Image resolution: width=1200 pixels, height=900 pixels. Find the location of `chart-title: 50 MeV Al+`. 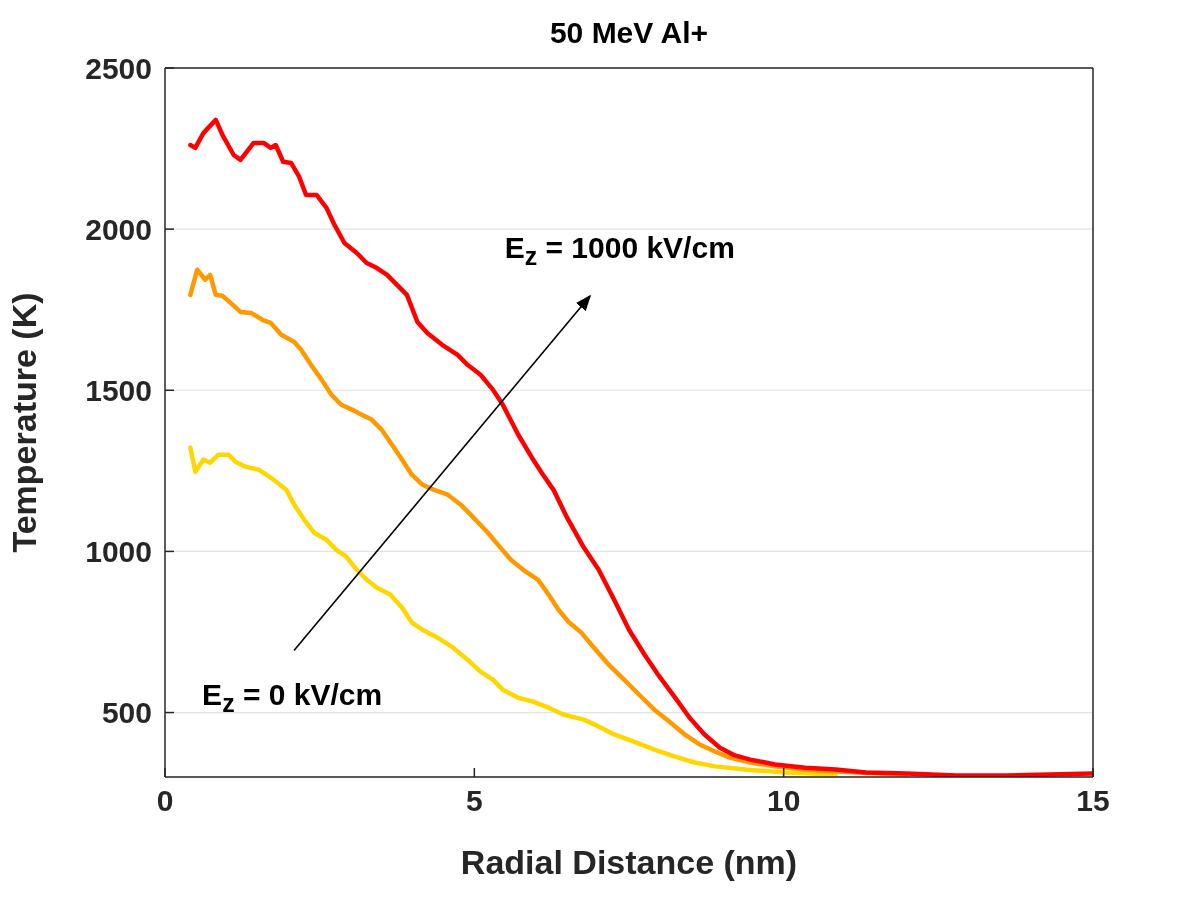

chart-title: 50 MeV Al+ is located at coordinates (629, 33).